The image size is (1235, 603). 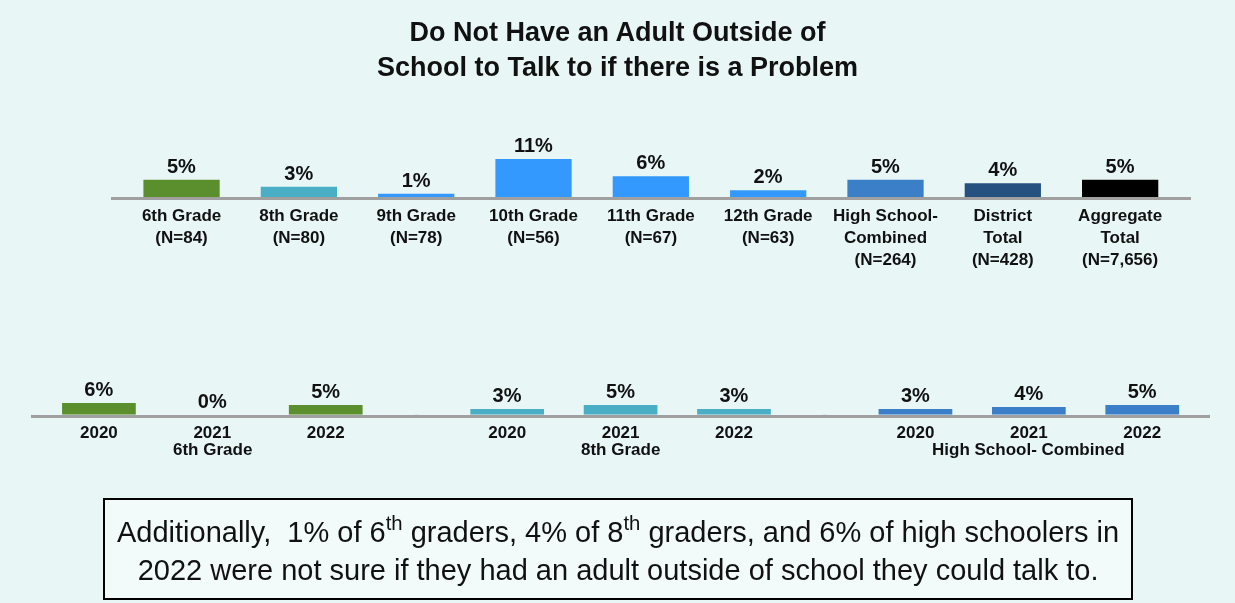 What do you see at coordinates (885, 237) in the screenshot?
I see `x-tick-label: High School- Combined (N=264)` at bounding box center [885, 237].